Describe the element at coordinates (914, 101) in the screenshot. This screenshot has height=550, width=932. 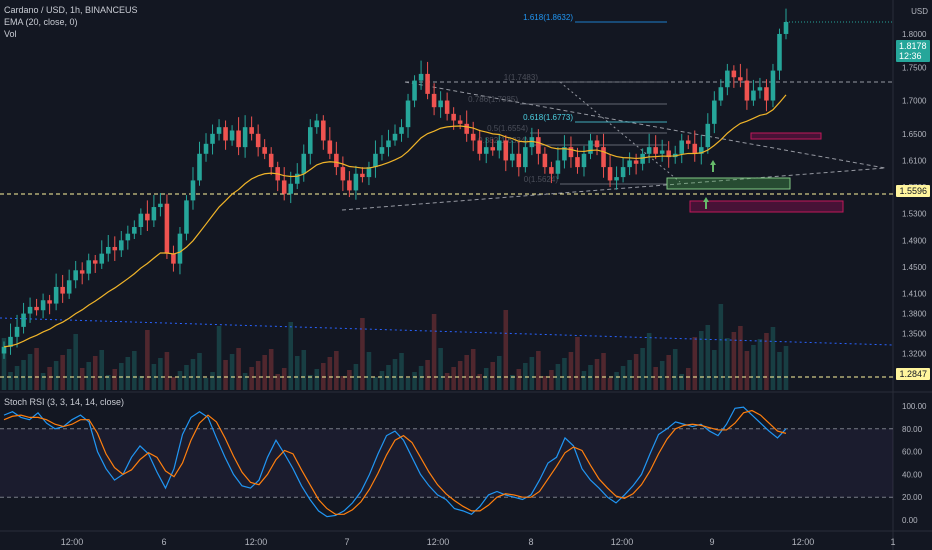
I see `price-axis-label: 1.7000` at that location.